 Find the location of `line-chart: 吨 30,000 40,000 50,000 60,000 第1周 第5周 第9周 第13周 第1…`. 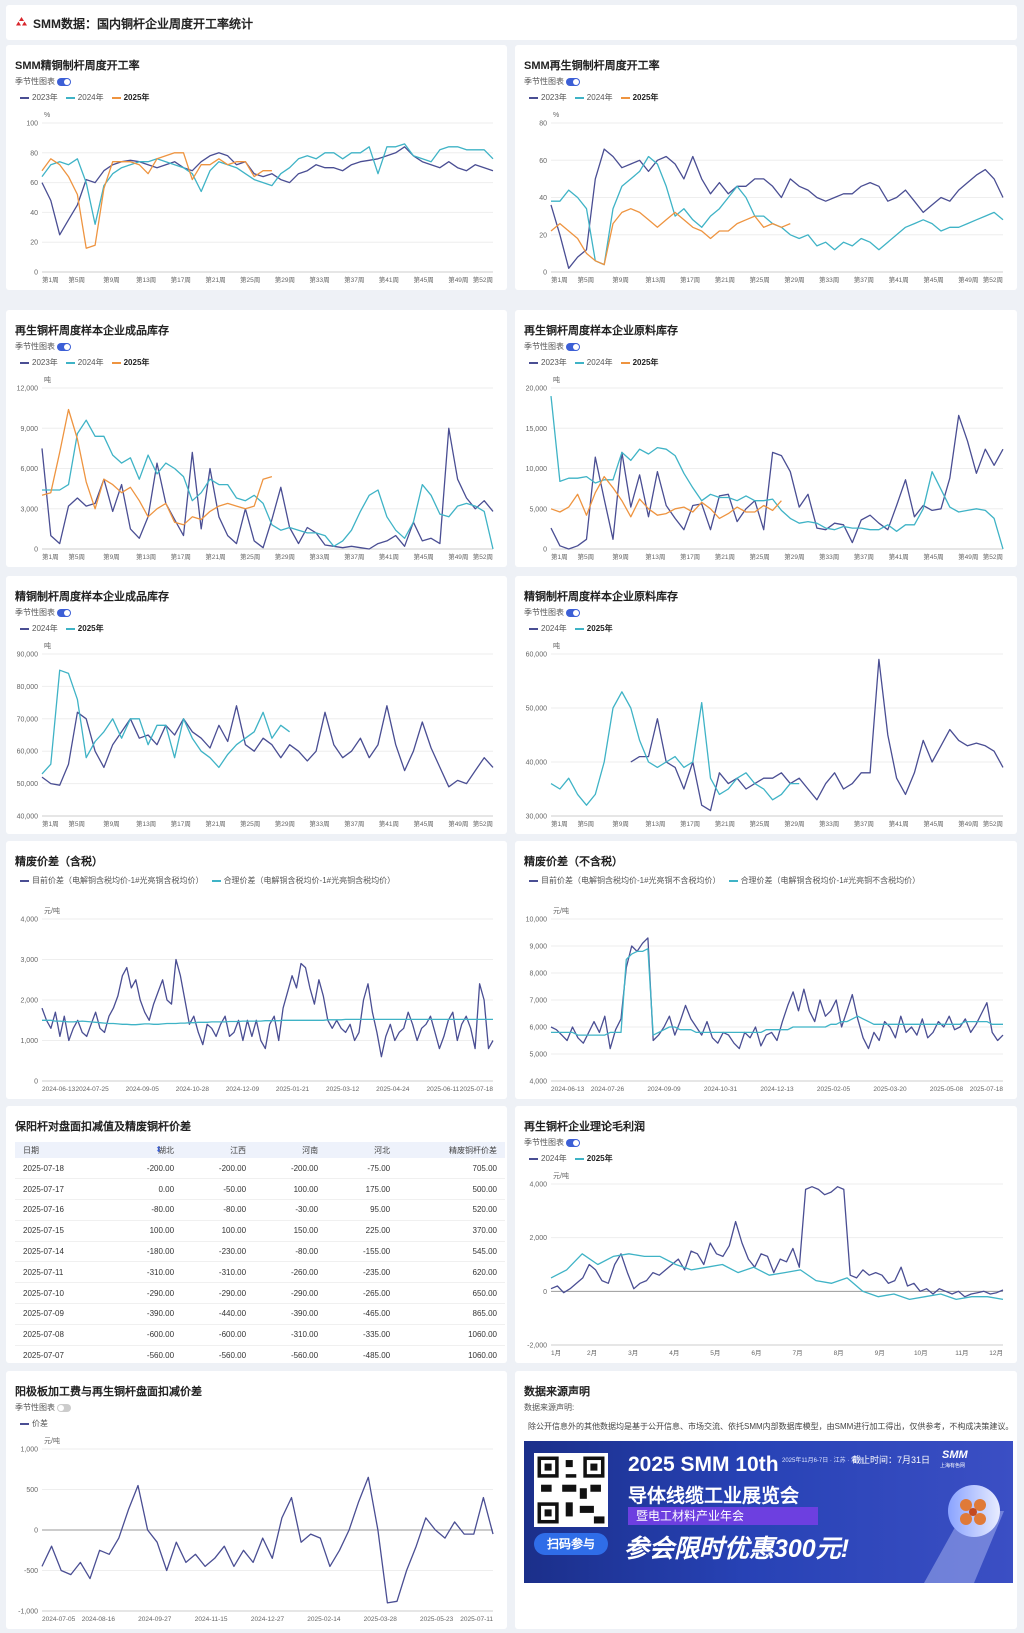

line-chart: 吨 30,000 40,000 50,000 60,000 第1周 第5周 第9周 第13周 第1… is located at coordinates (765, 734).